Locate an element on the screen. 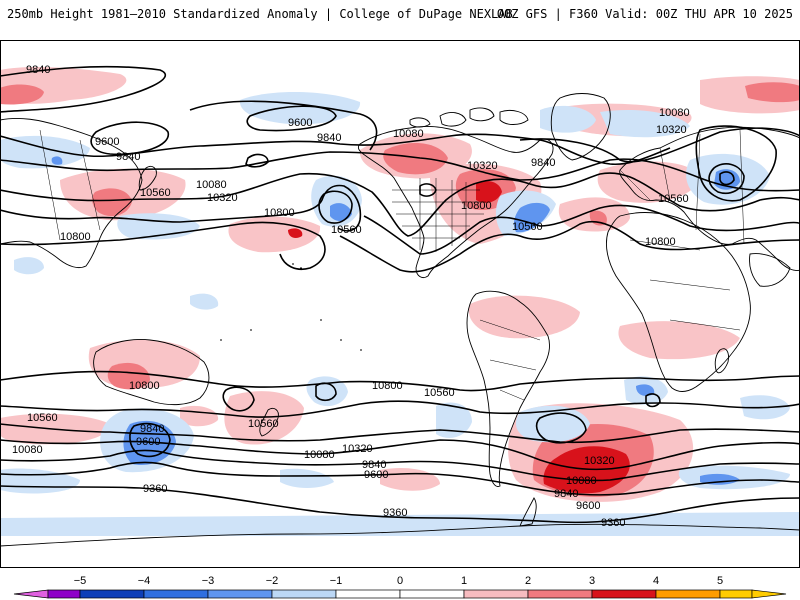  contour-10080-sh is located at coordinates (400, 455).